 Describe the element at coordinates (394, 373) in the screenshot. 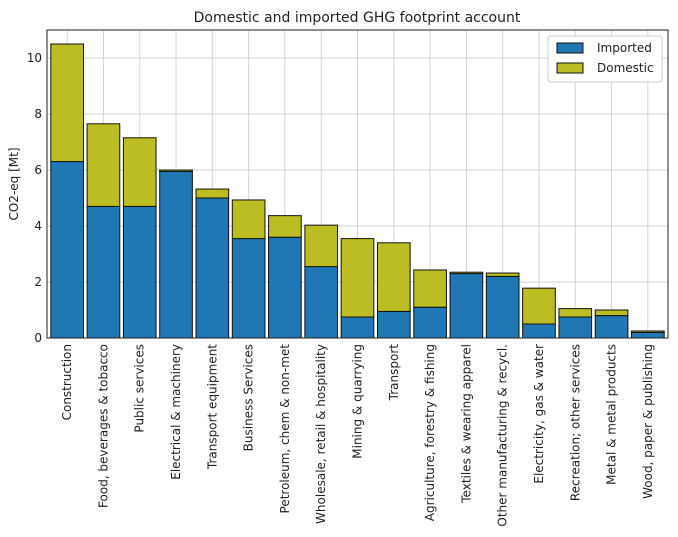

I see `x-tick-label: Transport` at that location.